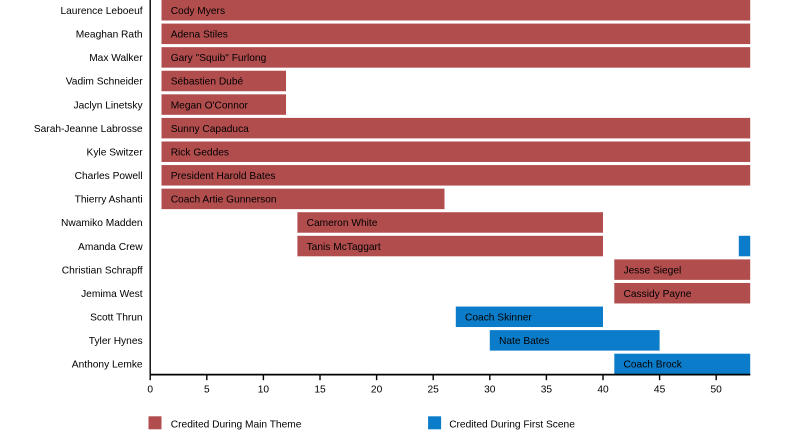 The image size is (800, 438). I want to click on svg-text: 35, so click(547, 390).